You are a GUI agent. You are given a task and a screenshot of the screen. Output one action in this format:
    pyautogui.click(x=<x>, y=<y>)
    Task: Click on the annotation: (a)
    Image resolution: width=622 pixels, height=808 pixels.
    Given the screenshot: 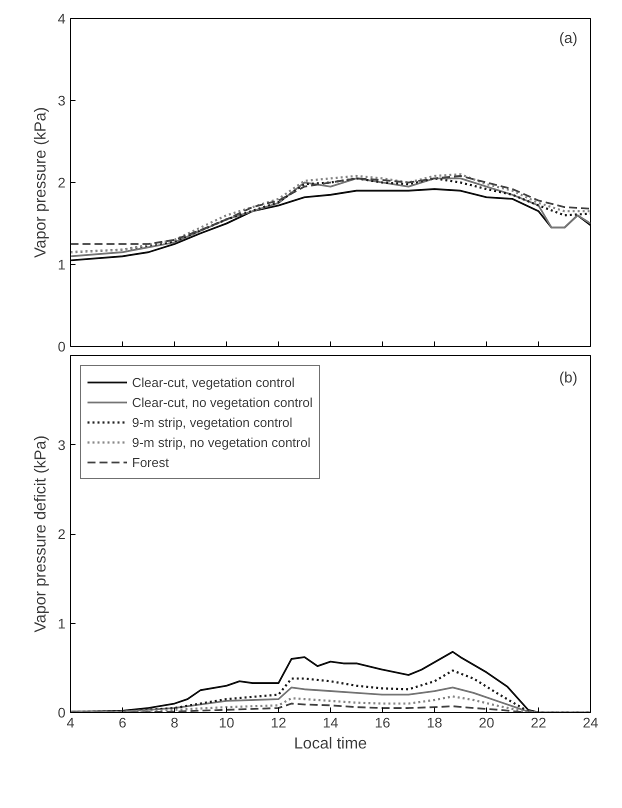 What is the action you would take?
    pyautogui.click(x=568, y=39)
    